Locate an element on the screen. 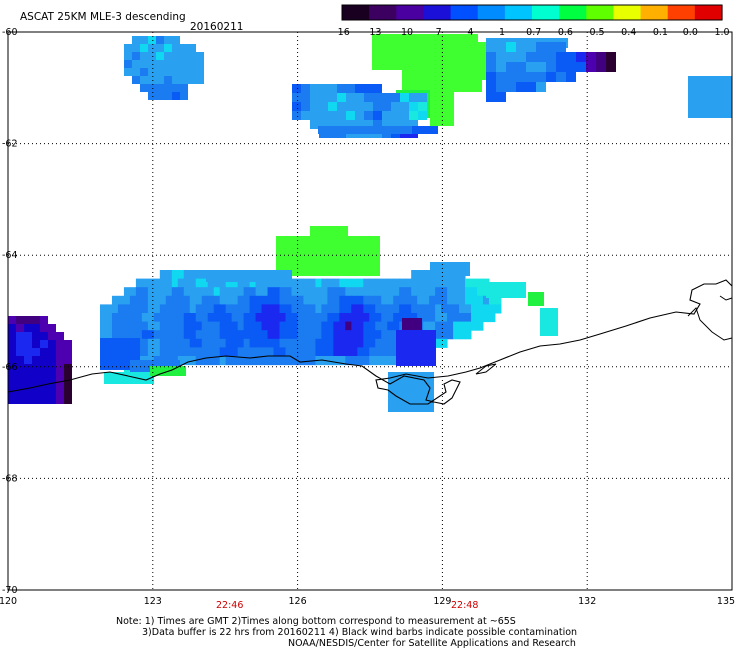 The image size is (740, 650). colorbar-segment is located at coordinates (464, 12).